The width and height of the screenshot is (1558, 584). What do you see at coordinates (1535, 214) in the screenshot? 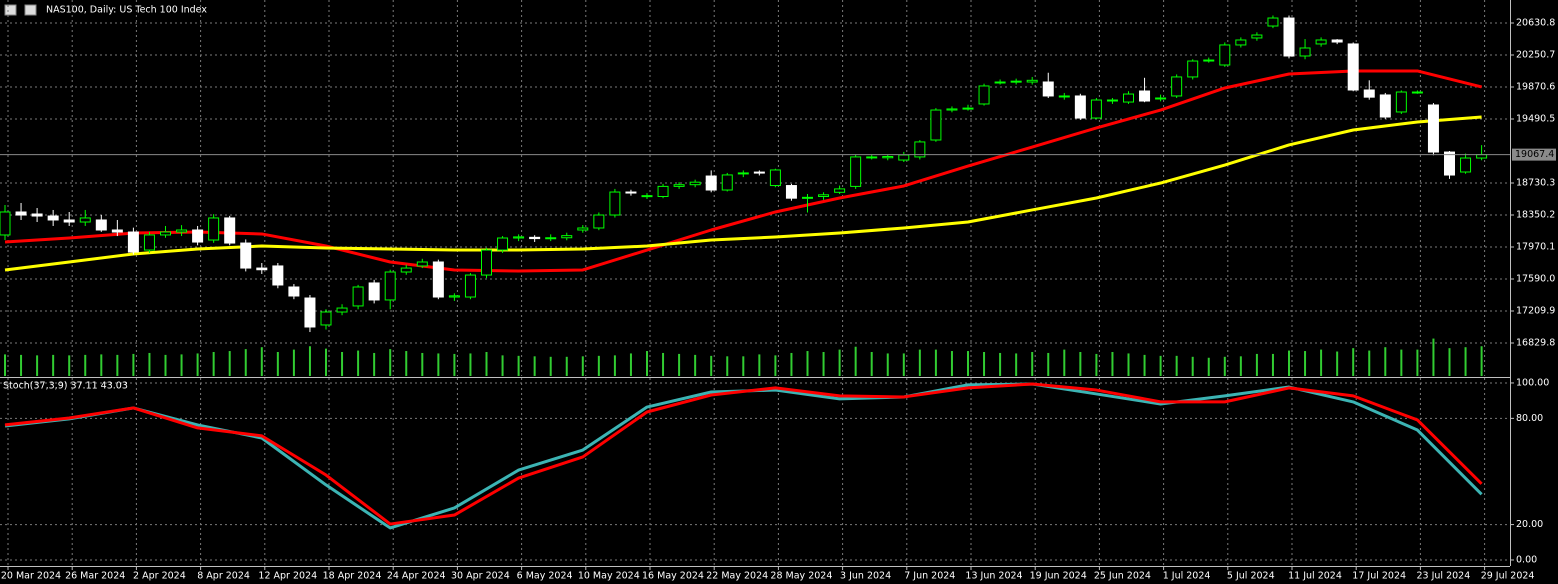
I see `y-tick-label: 18350.2` at bounding box center [1535, 214].